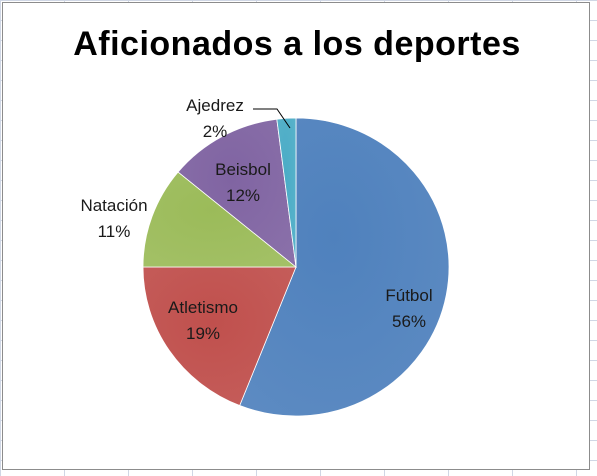 This screenshot has height=476, width=597. What do you see at coordinates (215, 131) in the screenshot?
I see `slice-value-ajedrez: 2%` at bounding box center [215, 131].